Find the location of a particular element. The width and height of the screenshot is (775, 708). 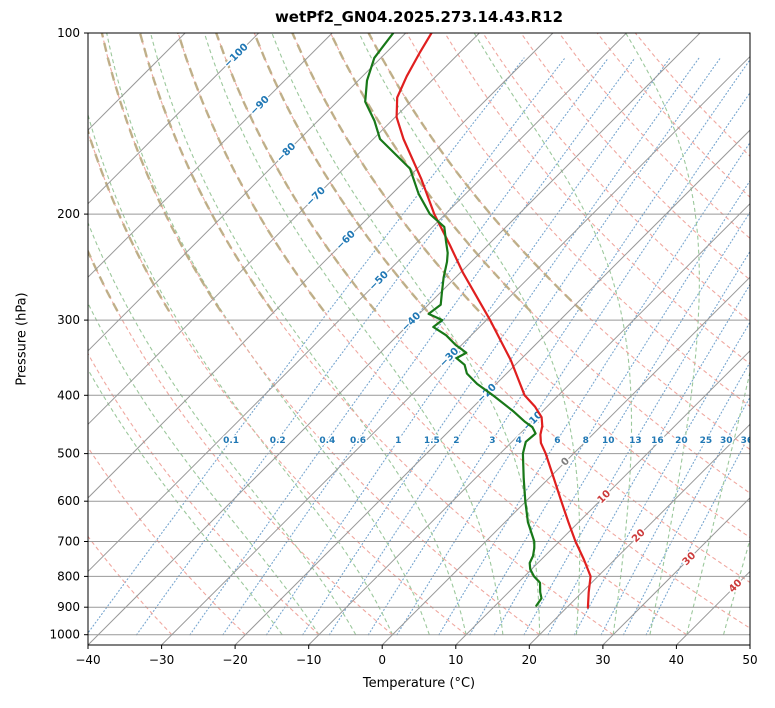

mixing-ratio-label: 20 is located at coordinates (681, 441).